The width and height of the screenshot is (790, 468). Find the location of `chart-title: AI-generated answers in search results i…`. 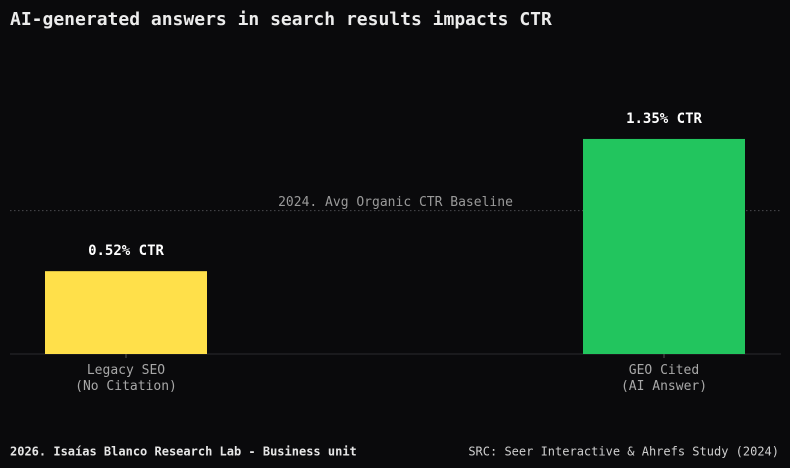

chart-title: AI-generated answers in search results i… is located at coordinates (281, 19).